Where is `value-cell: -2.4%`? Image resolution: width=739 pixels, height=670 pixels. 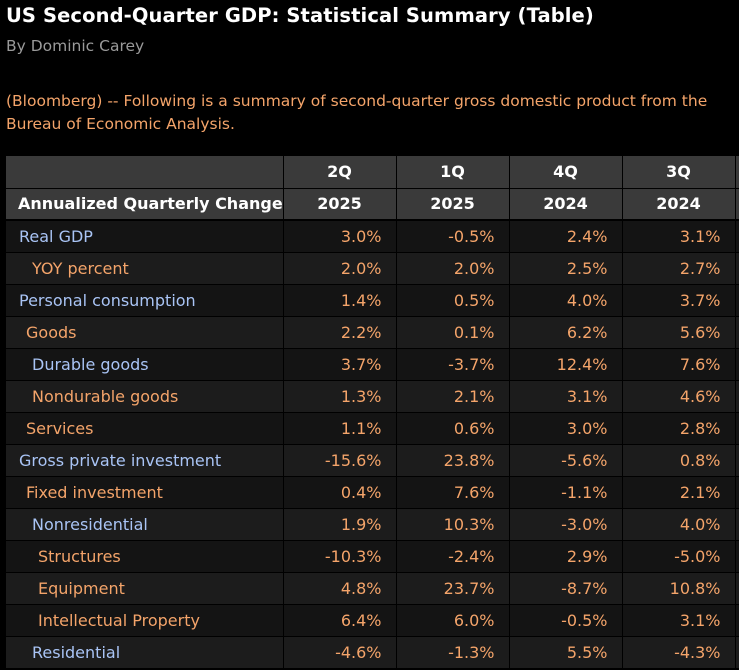
value-cell: -2.4% is located at coordinates (452, 556).